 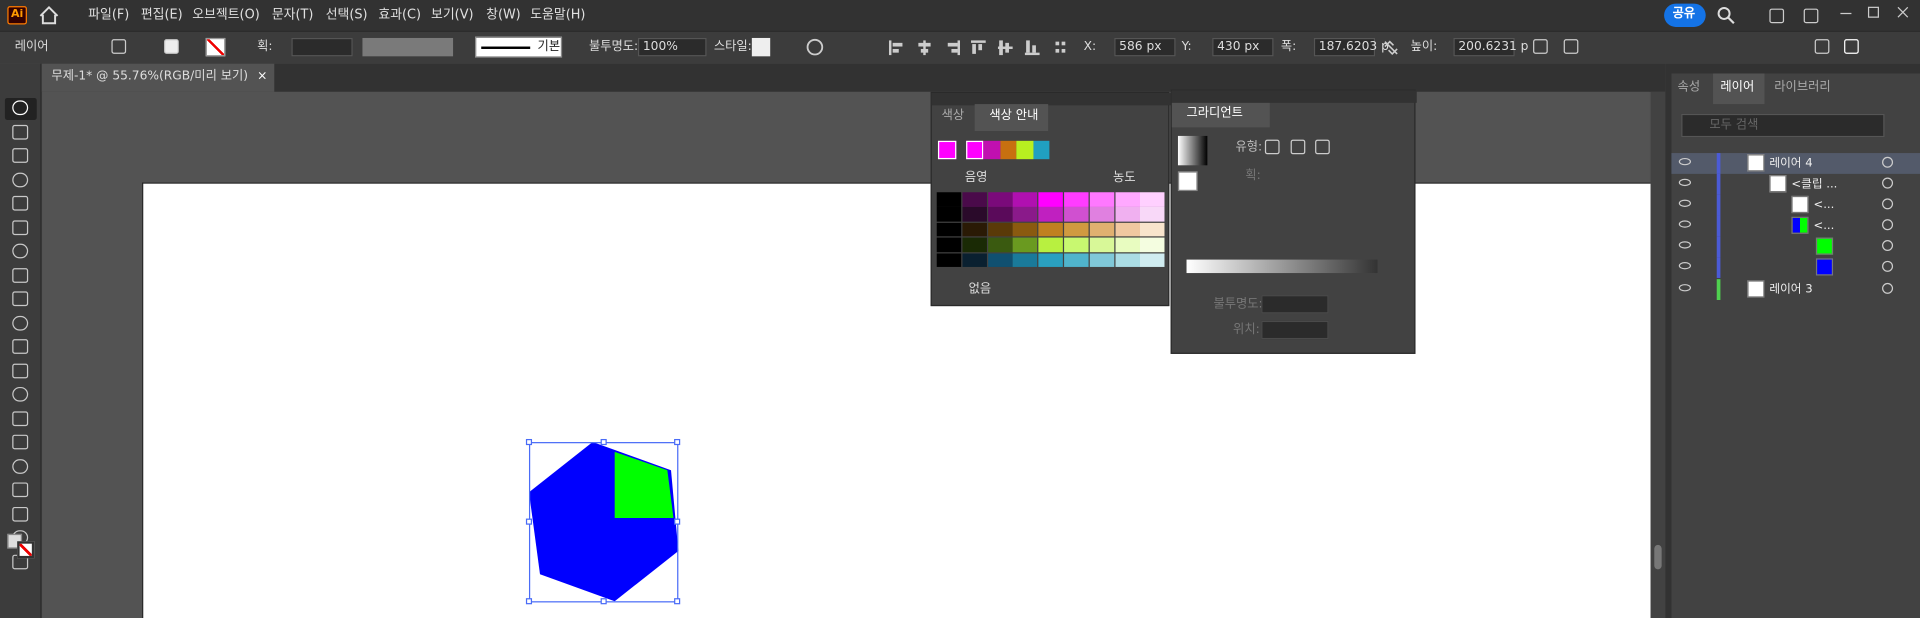 What do you see at coordinates (408, 47) in the screenshot?
I see `variable-width` at bounding box center [408, 47].